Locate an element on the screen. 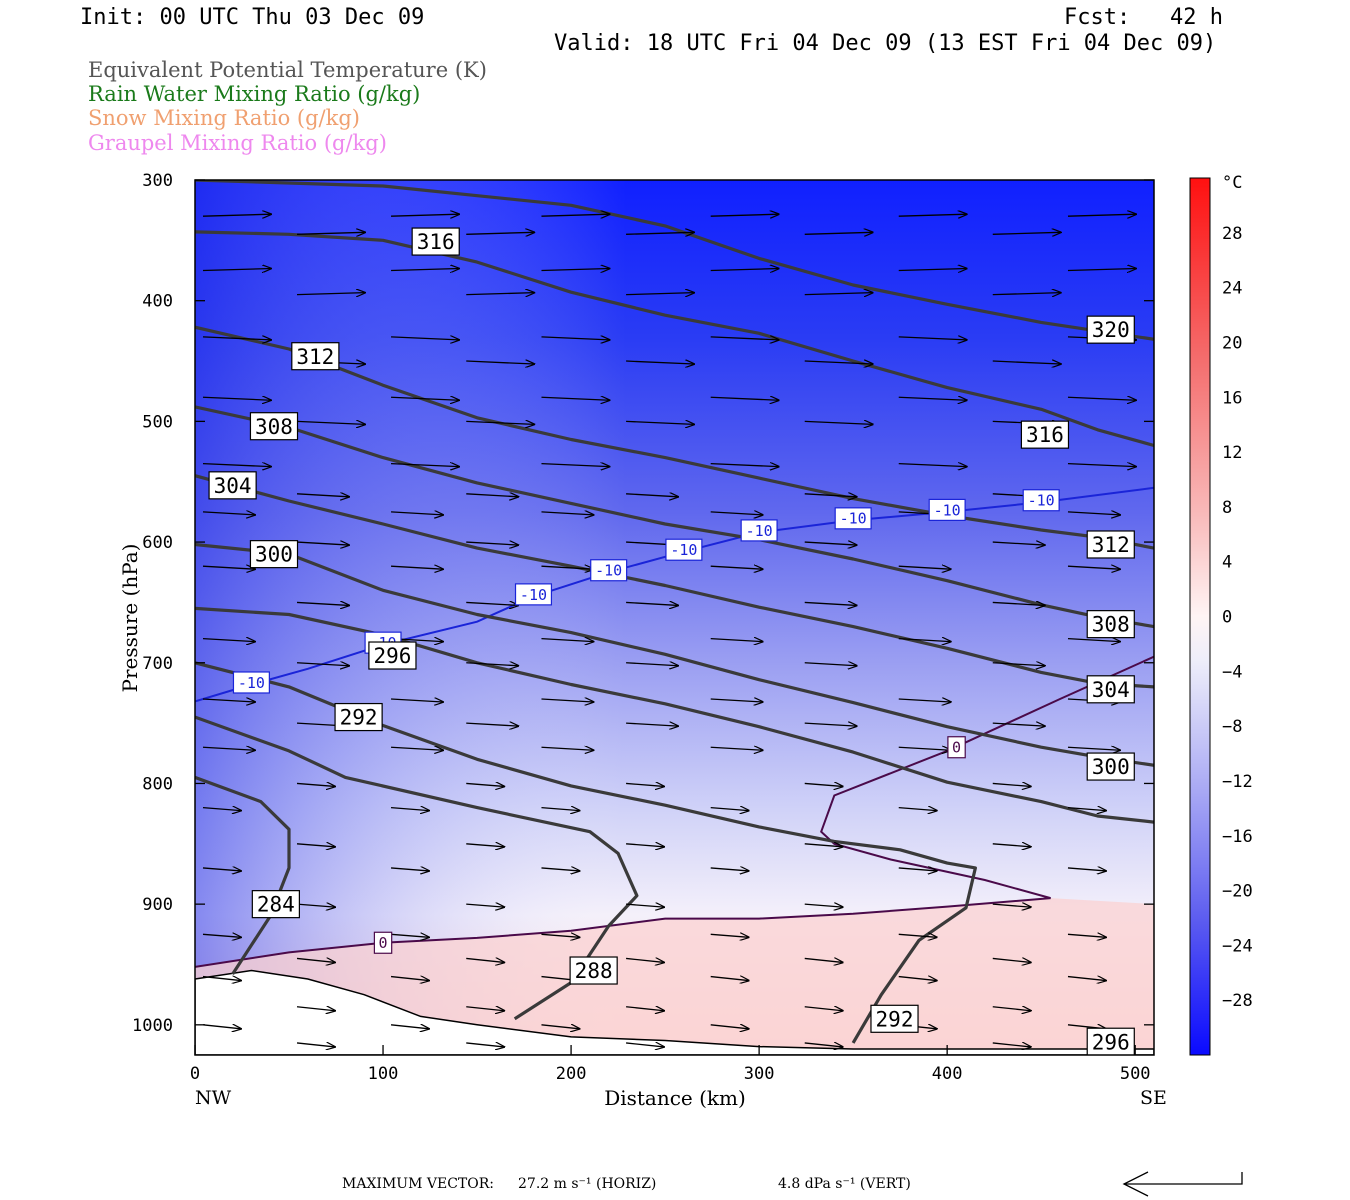  colorbar-tick-label: −12 is located at coordinates (1237, 782).